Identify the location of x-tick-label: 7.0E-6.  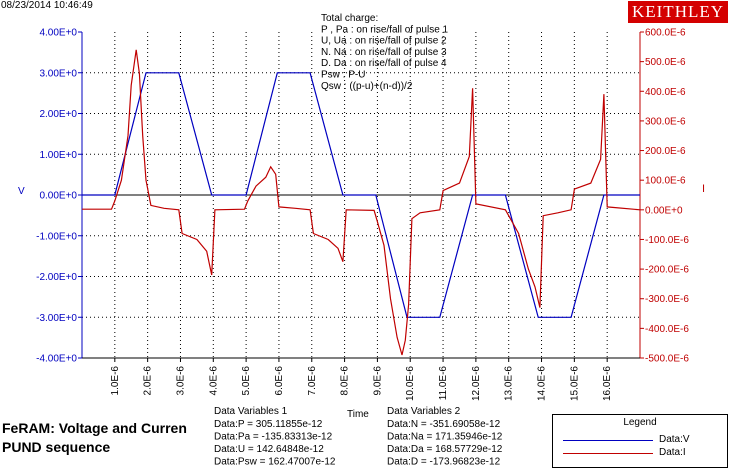
(312, 381).